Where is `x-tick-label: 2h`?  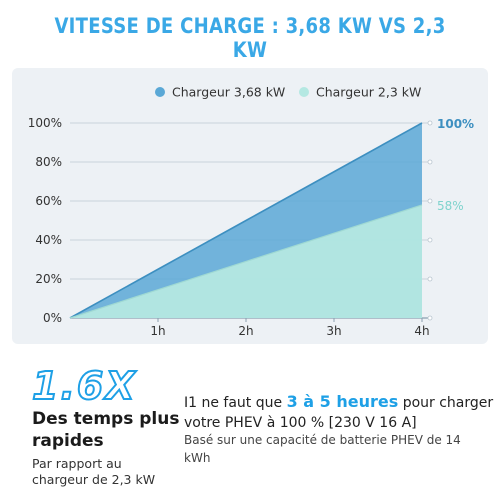
x-tick-label: 2h is located at coordinates (245, 331).